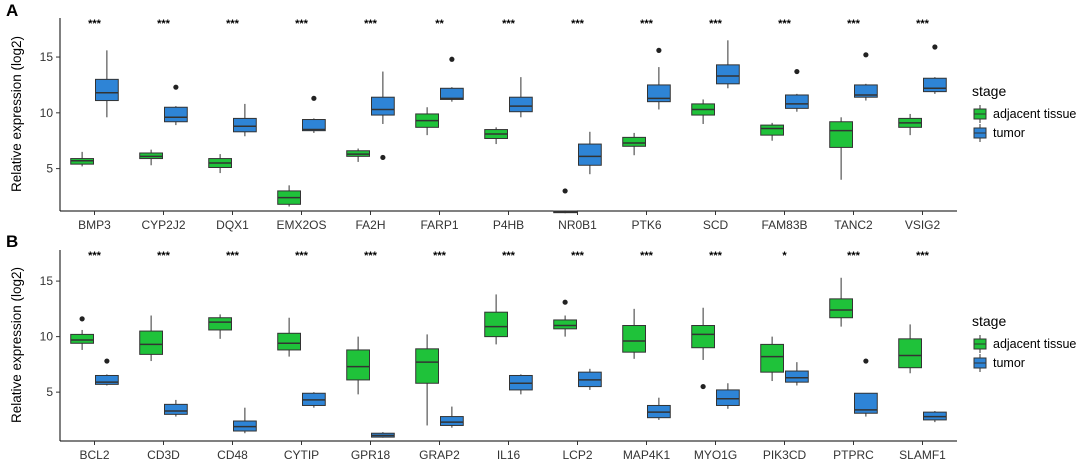 Image resolution: width=1084 pixels, height=463 pixels. Describe the element at coordinates (94, 455) in the screenshot. I see `x-tick-label: BCL2` at that location.